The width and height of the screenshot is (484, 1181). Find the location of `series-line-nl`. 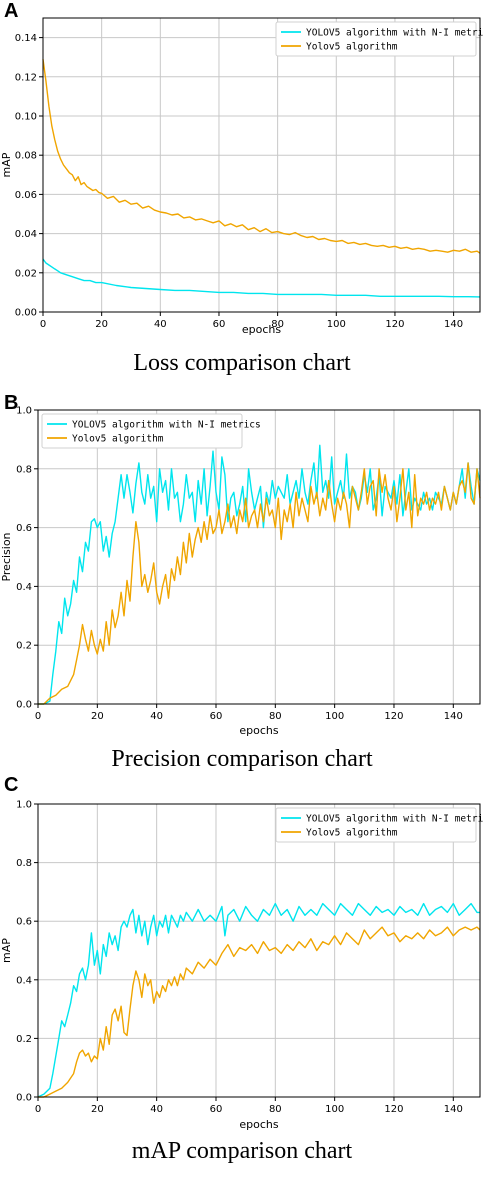

series-line-nl is located at coordinates (261, 278).